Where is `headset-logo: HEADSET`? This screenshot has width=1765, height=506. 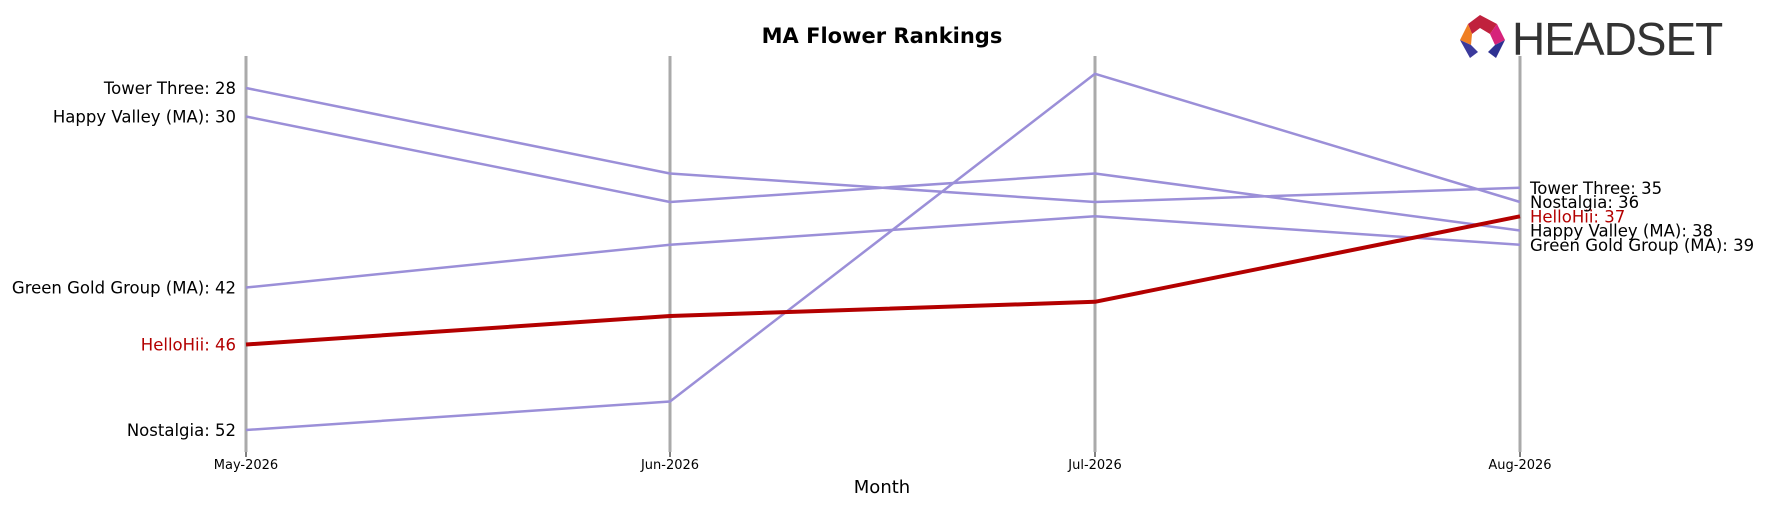 headset-logo: HEADSET is located at coordinates (1592, 39).